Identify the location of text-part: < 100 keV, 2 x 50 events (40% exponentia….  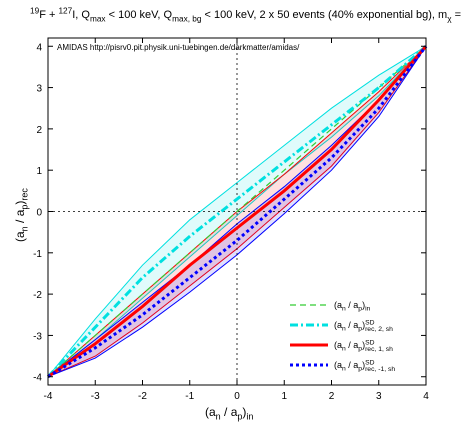
(324, 15).